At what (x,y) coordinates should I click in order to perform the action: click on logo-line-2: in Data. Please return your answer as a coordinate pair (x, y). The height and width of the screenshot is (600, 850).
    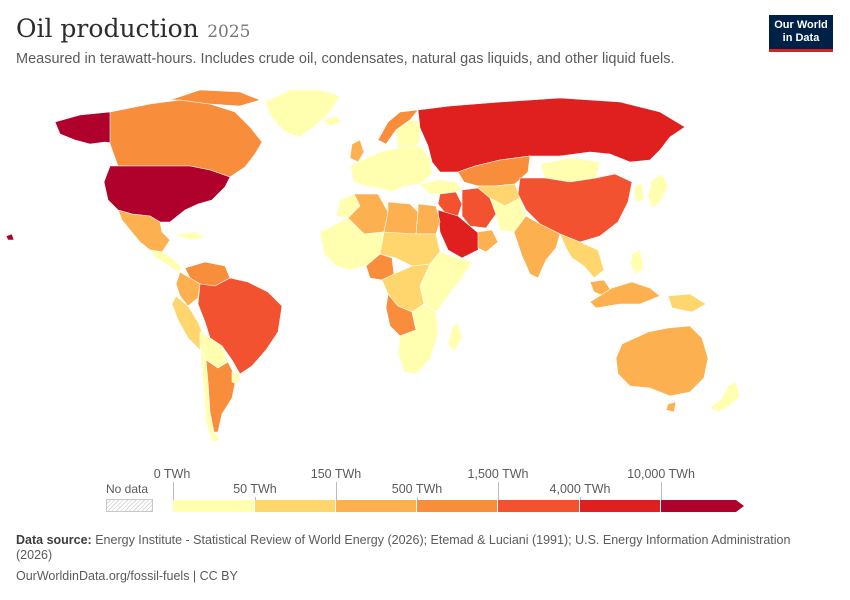
    Looking at the image, I should click on (801, 38).